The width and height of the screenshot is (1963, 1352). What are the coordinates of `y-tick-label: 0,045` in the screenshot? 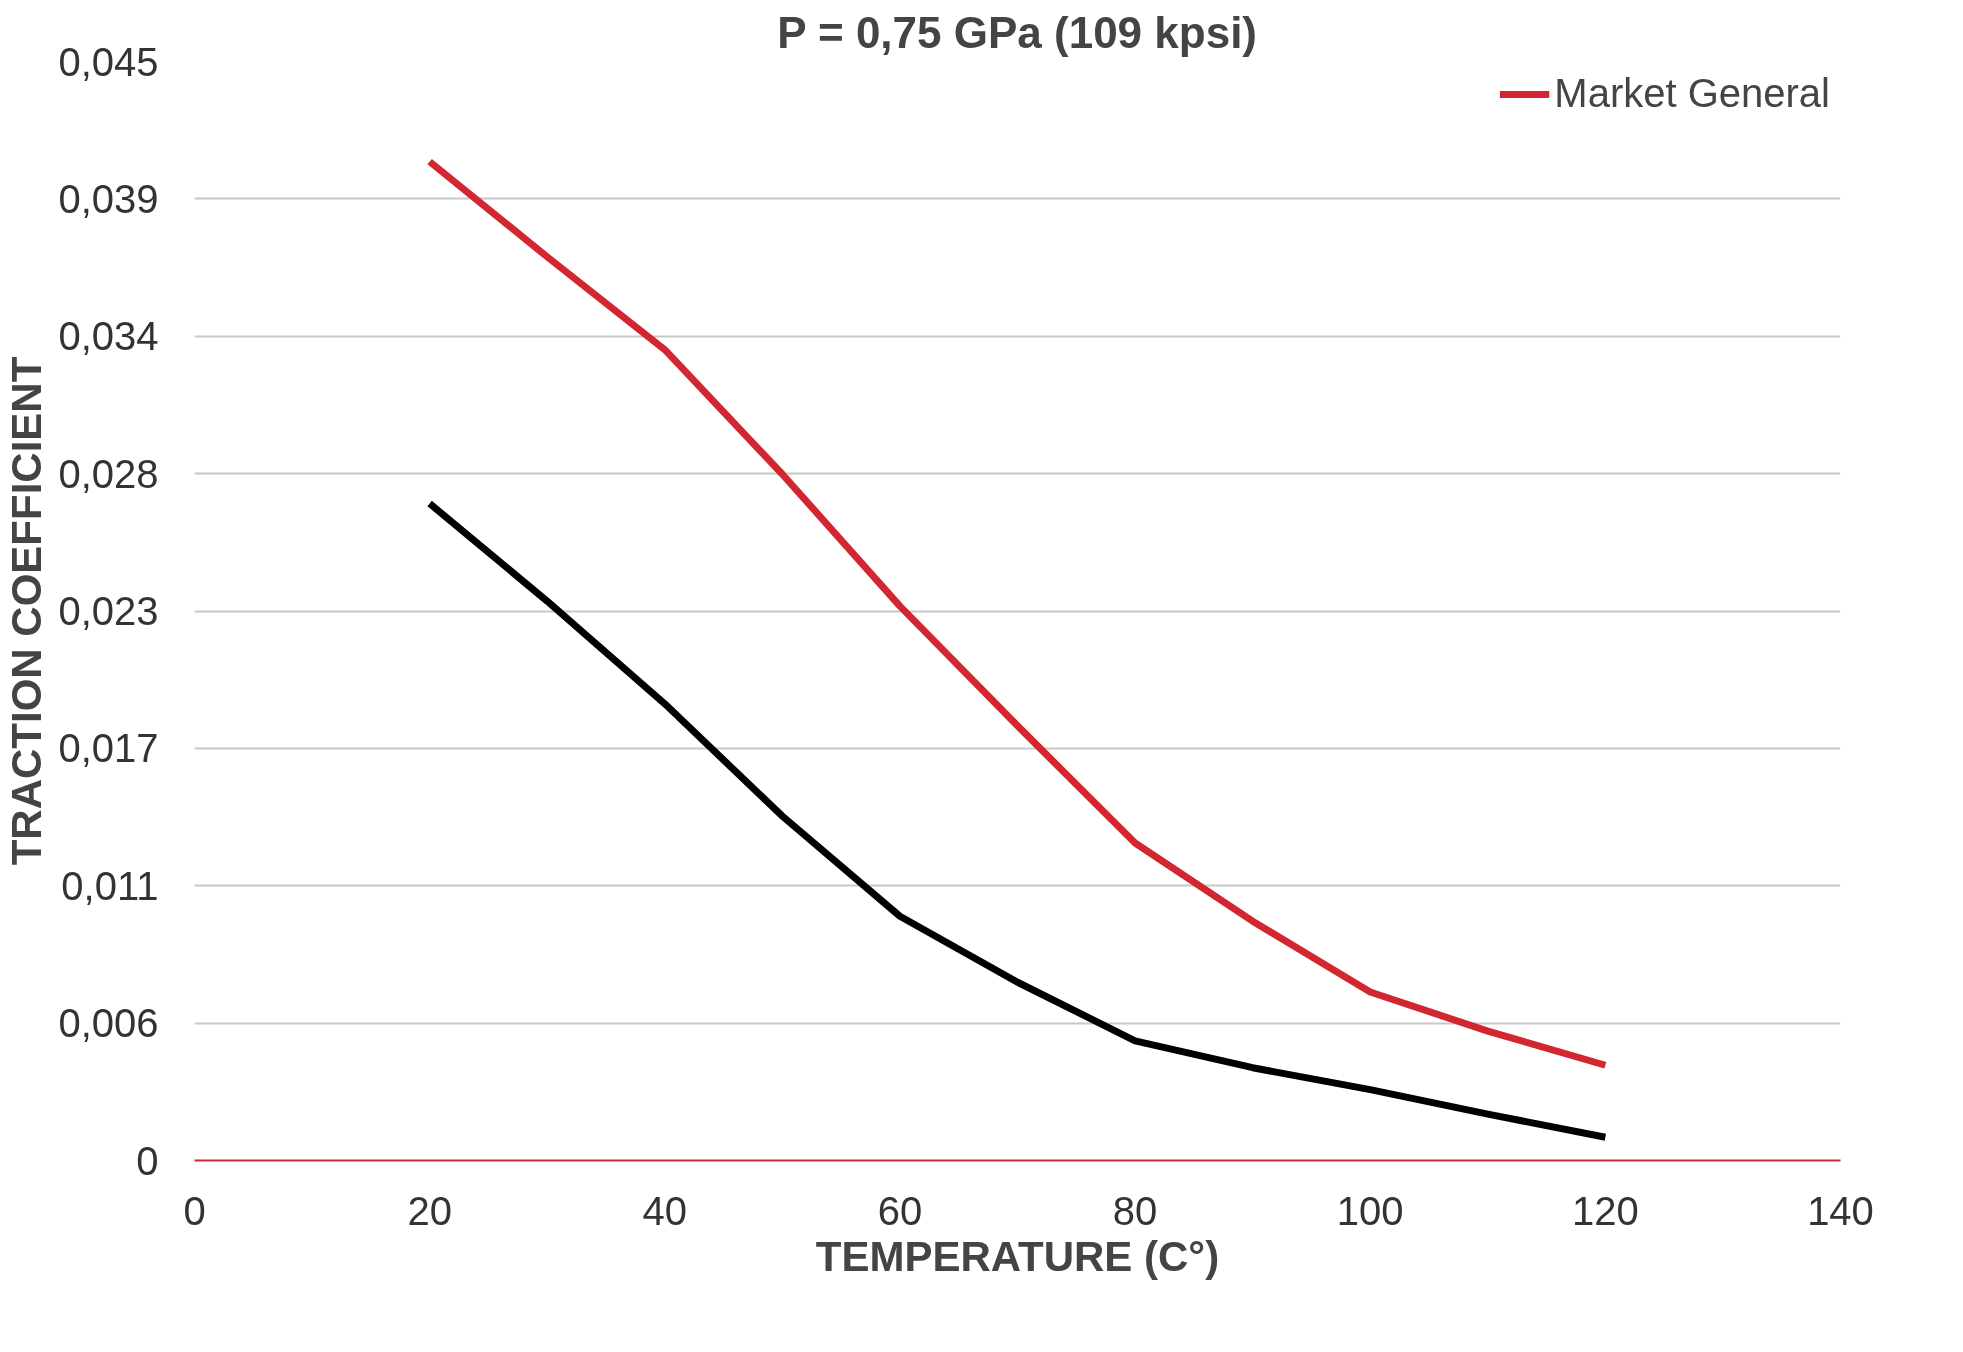 It's located at (108, 61).